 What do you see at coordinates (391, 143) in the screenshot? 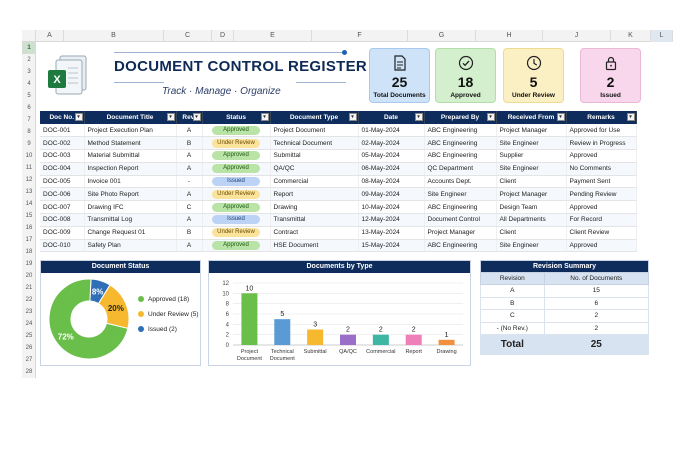
I see `table-cell: 02-May-2024` at bounding box center [391, 143].